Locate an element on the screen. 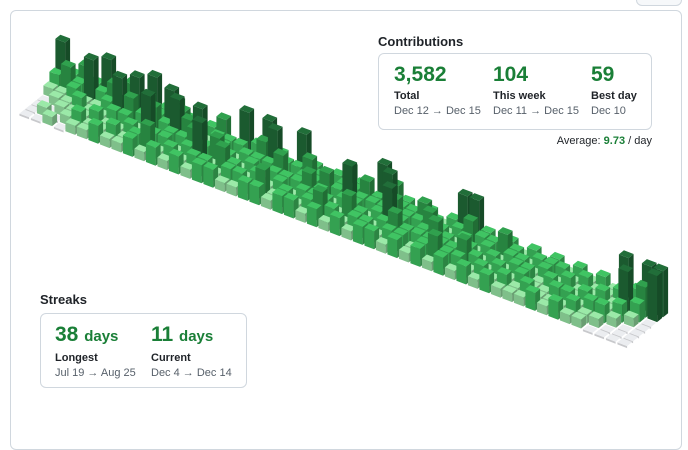 This screenshot has width=688, height=450. stat: 38 days Longest Jul 19 → Aug 25 is located at coordinates (95, 350).